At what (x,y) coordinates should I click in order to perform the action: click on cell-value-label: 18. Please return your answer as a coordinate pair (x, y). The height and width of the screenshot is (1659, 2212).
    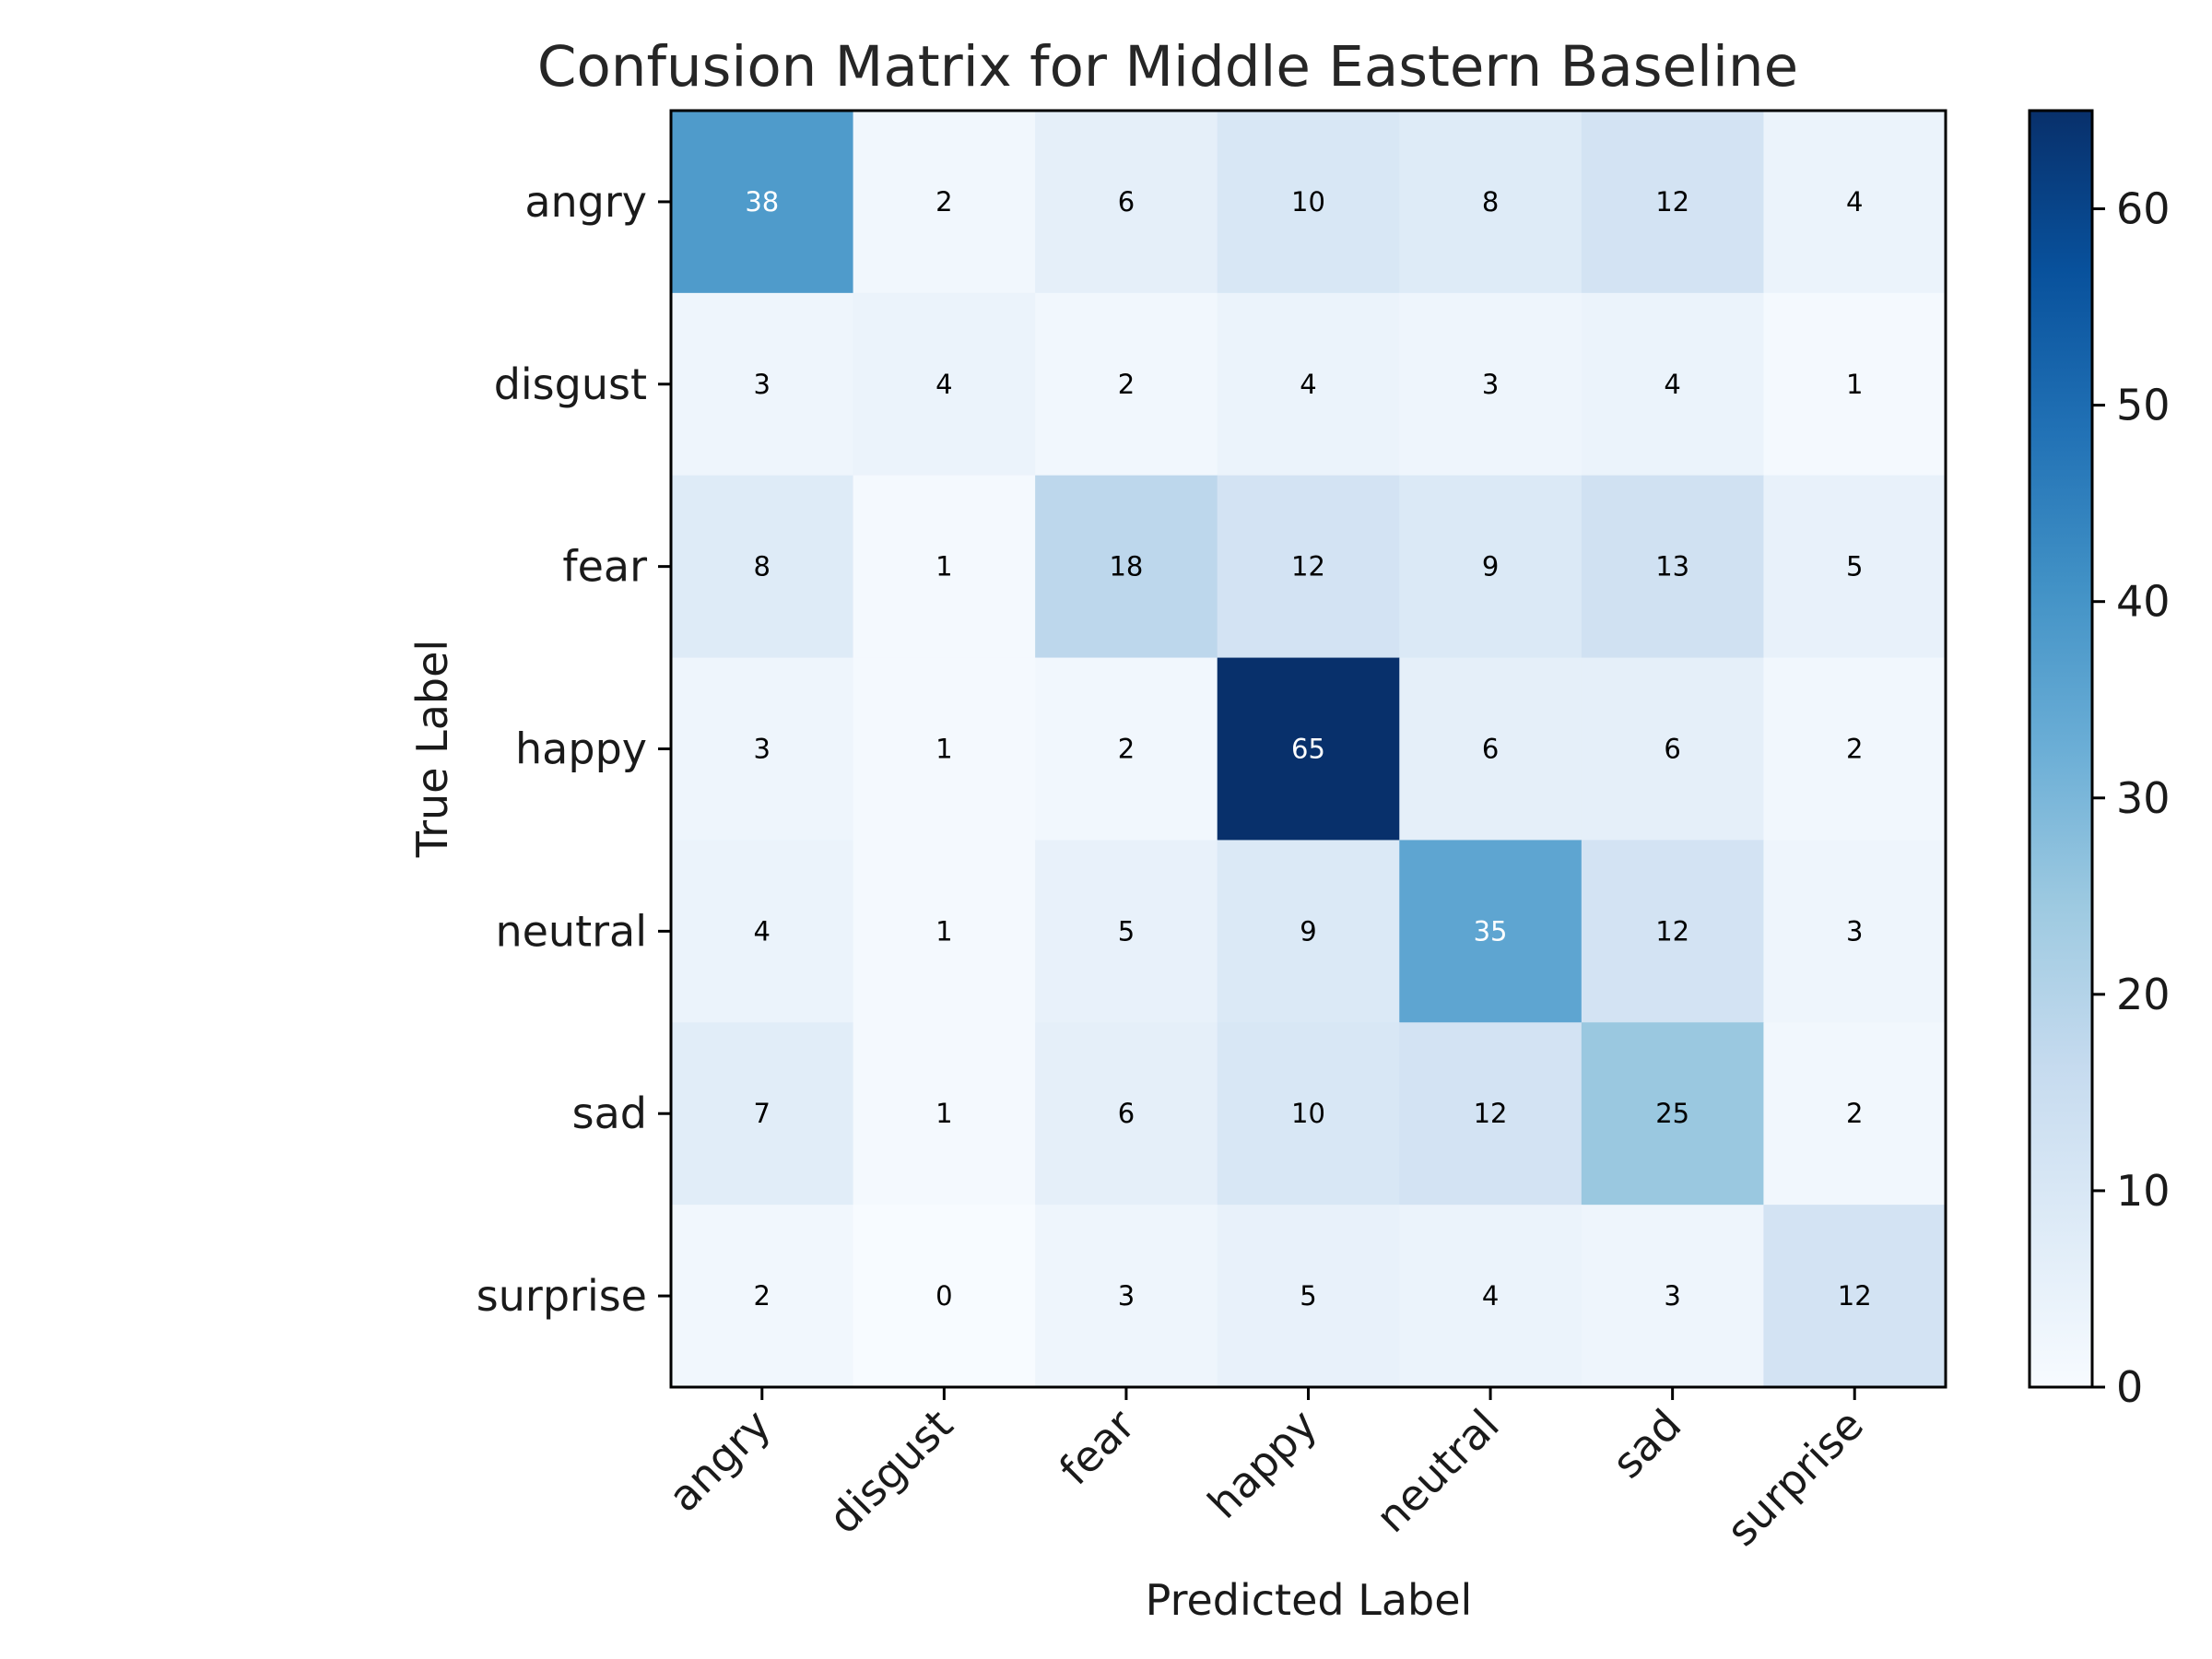
    Looking at the image, I should click on (1126, 566).